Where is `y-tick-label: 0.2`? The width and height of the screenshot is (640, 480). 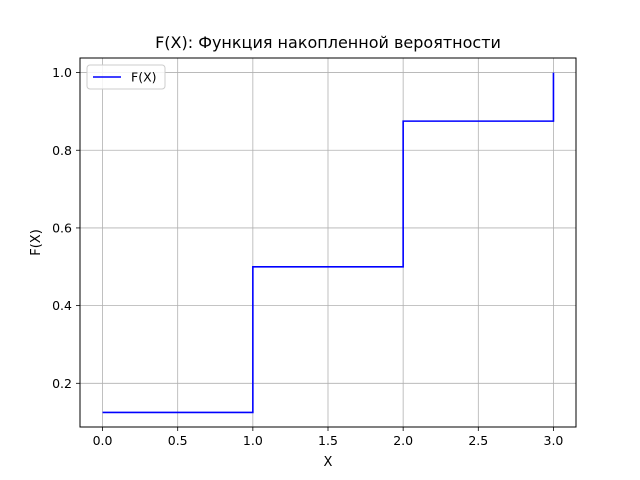
y-tick-label: 0.2 is located at coordinates (62, 383).